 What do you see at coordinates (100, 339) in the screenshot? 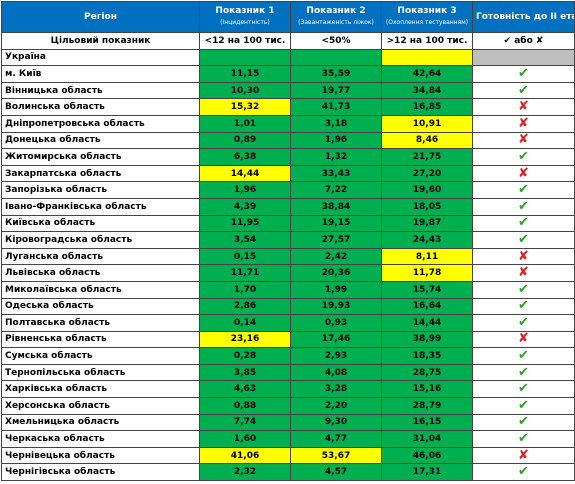
I see `region-name: Рівненська область` at bounding box center [100, 339].